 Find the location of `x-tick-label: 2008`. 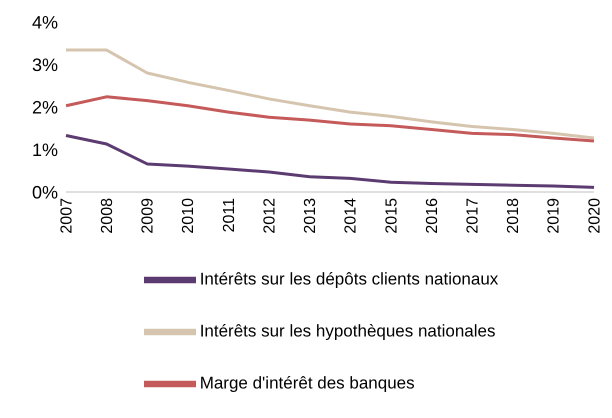

x-tick-label: 2008 is located at coordinates (107, 216).